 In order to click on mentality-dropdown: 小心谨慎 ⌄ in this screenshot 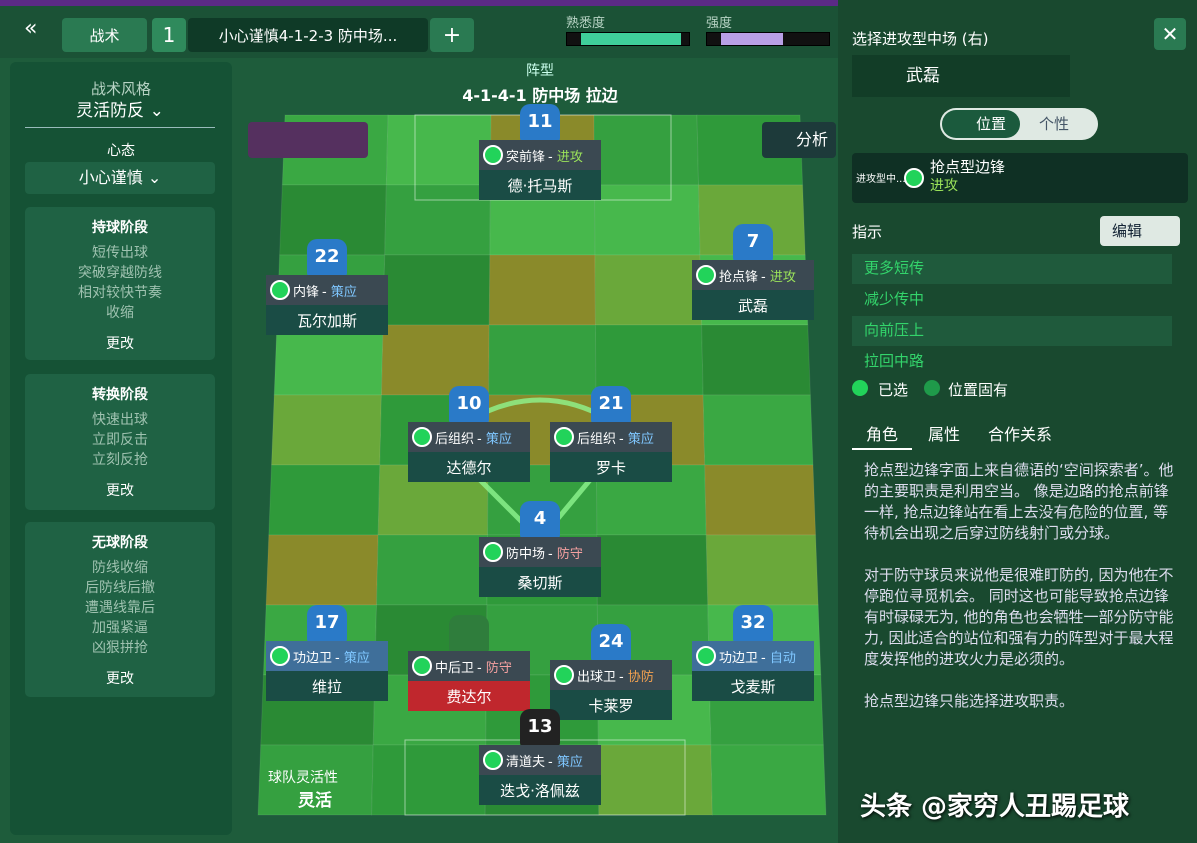, I will do `click(120, 178)`.